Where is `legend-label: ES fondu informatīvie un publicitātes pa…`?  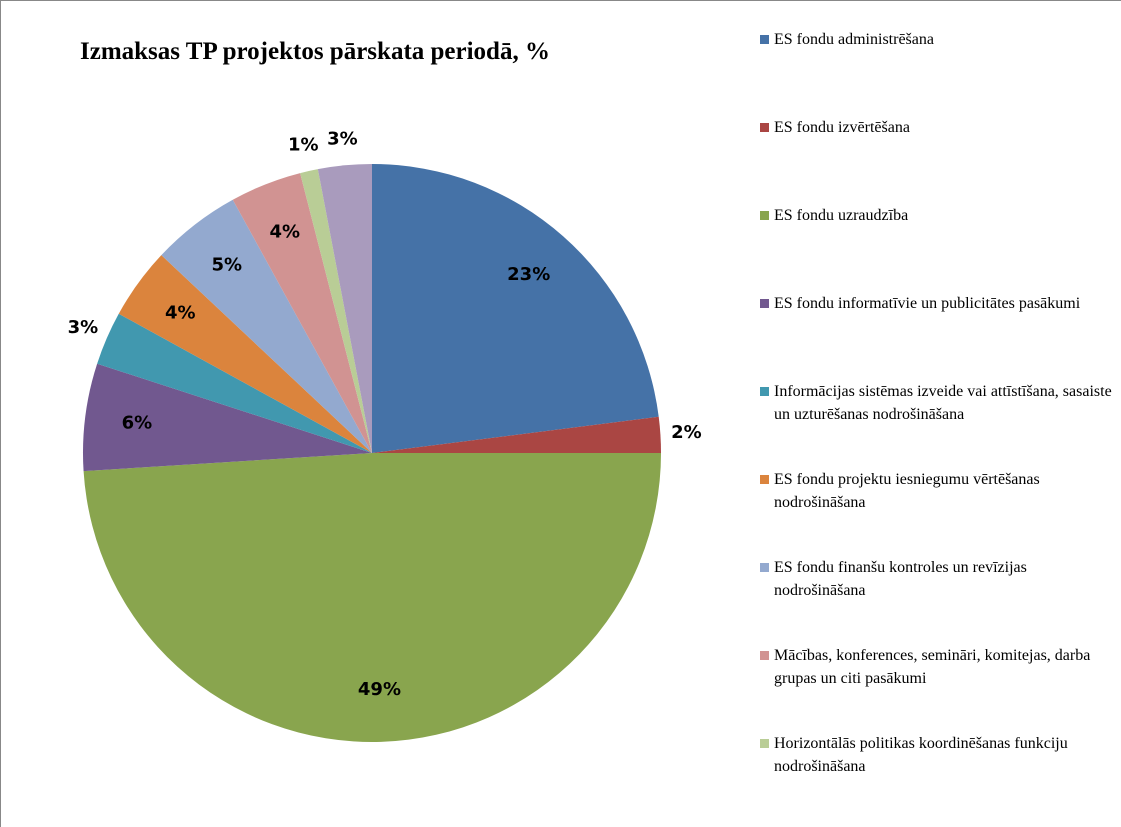 legend-label: ES fondu informatīvie un publicitātes pa… is located at coordinates (927, 303).